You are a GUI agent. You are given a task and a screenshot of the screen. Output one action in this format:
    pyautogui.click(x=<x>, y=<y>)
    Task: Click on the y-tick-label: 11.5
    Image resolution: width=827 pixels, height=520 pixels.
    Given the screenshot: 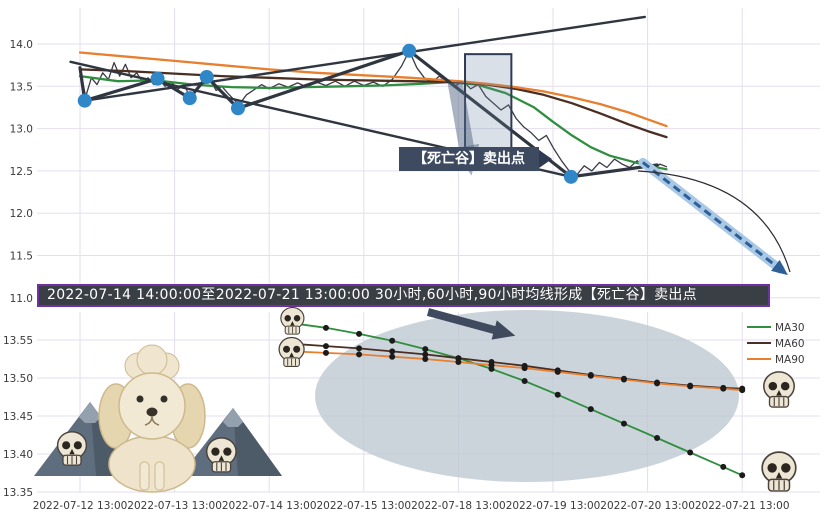 What is the action you would take?
    pyautogui.click(x=21, y=257)
    